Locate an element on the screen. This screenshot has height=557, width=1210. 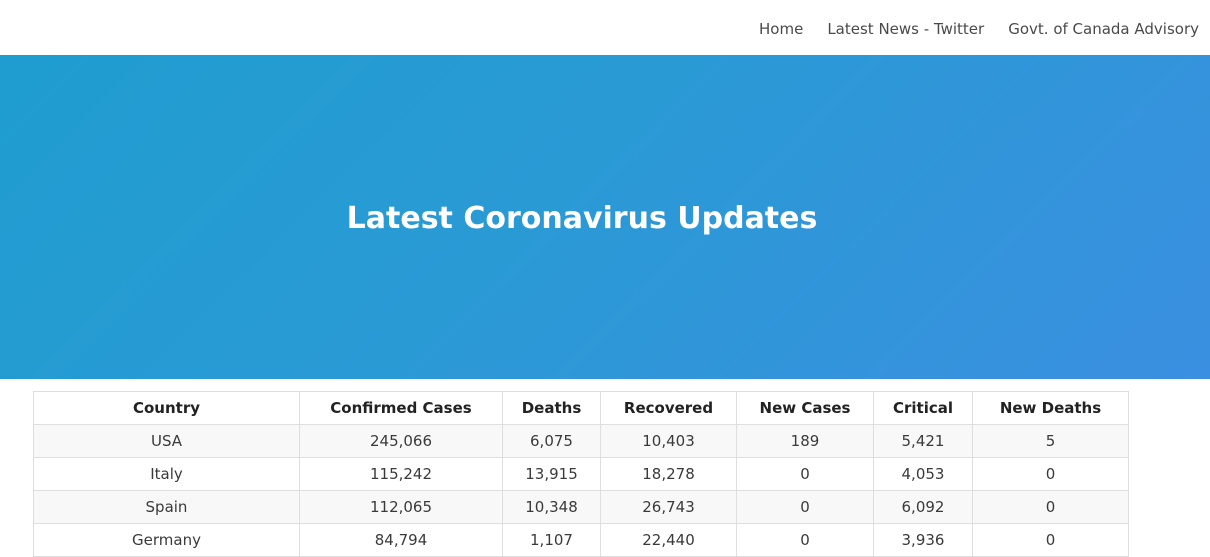
table-row: USA 245,066 6,075 10,403 189 5,421 5 is located at coordinates (581, 441).